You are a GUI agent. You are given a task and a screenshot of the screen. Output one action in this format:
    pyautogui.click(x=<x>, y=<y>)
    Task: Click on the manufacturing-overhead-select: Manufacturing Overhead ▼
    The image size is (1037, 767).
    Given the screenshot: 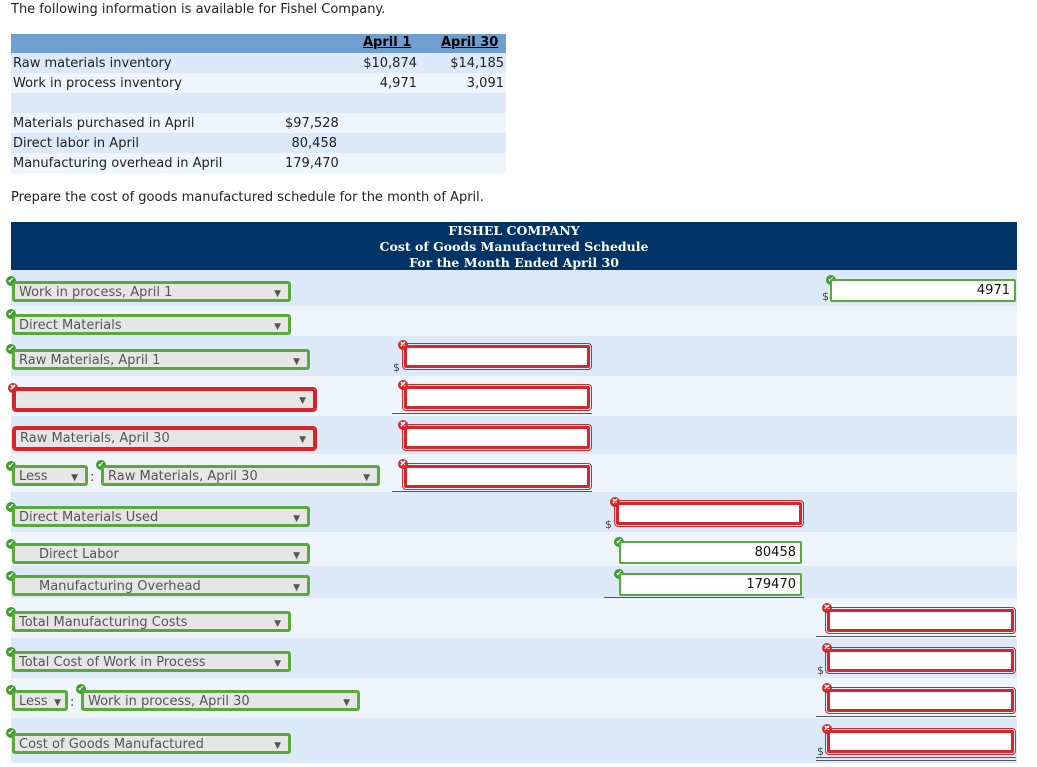 What is the action you would take?
    pyautogui.click(x=161, y=585)
    